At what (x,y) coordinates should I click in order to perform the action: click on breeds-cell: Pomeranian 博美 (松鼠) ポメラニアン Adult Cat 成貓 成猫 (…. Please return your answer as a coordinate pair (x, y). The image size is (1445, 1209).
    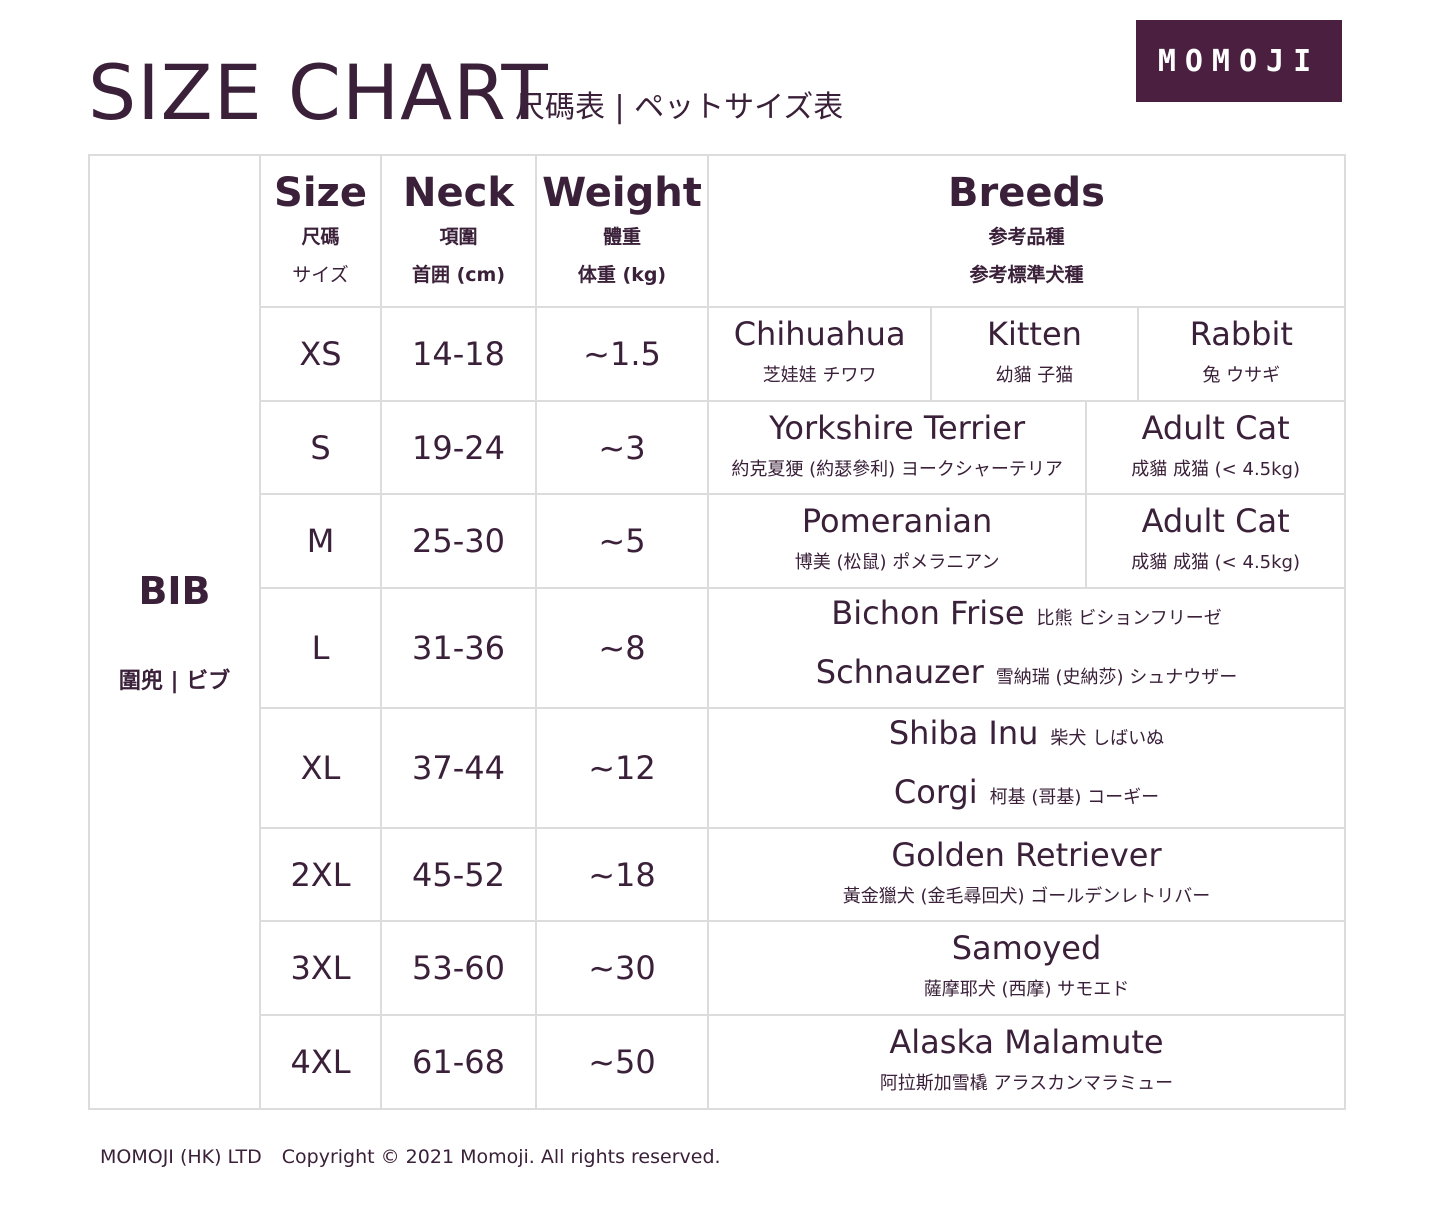
    Looking at the image, I should click on (1026, 541).